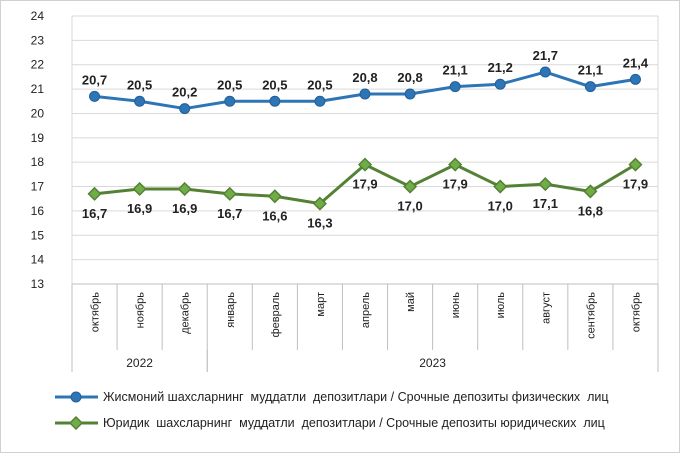  I want to click on data-label: 20,7, so click(94, 79).